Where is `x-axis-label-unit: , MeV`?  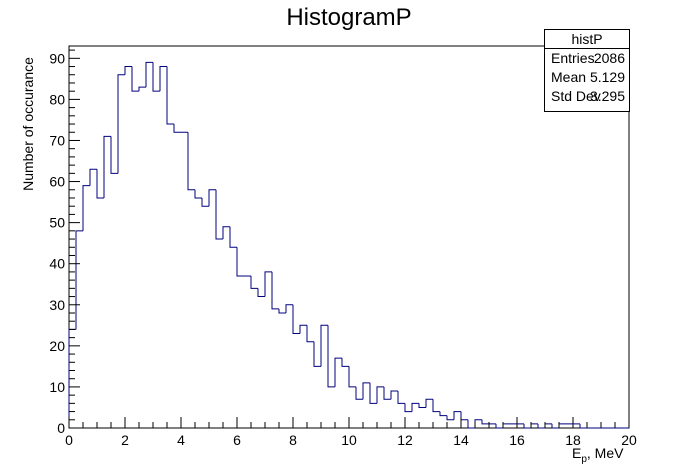 x-axis-label-unit: , MeV is located at coordinates (605, 453).